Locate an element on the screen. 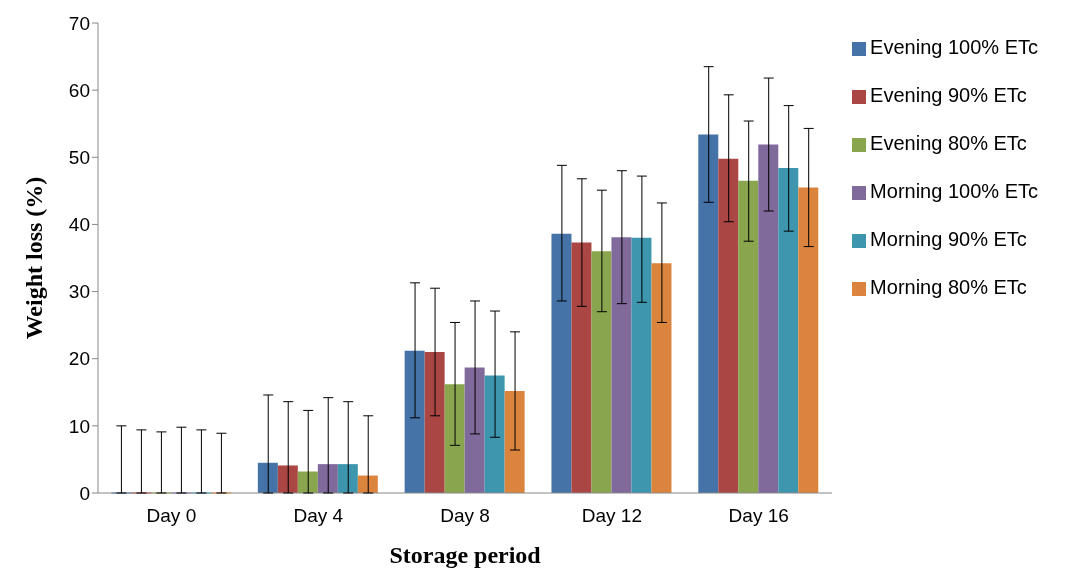 Image resolution: width=1065 pixels, height=580 pixels. legend-label: Evening 100% ETc is located at coordinates (954, 47).